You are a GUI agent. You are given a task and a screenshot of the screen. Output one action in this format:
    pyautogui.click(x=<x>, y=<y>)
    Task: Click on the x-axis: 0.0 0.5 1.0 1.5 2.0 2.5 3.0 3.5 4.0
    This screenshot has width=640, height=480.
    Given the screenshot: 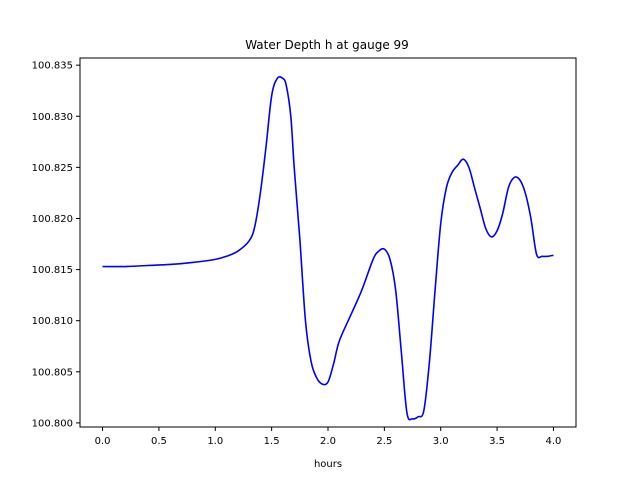 What is the action you would take?
    pyautogui.click(x=328, y=437)
    